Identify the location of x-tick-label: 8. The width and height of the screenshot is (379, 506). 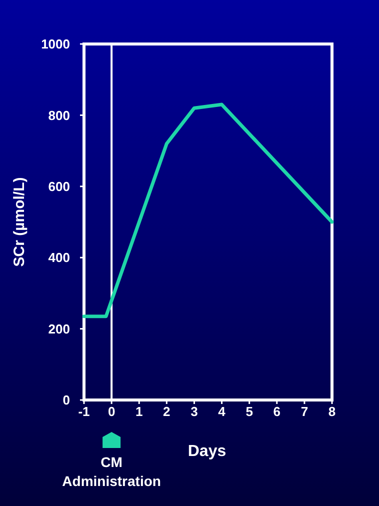
(332, 411).